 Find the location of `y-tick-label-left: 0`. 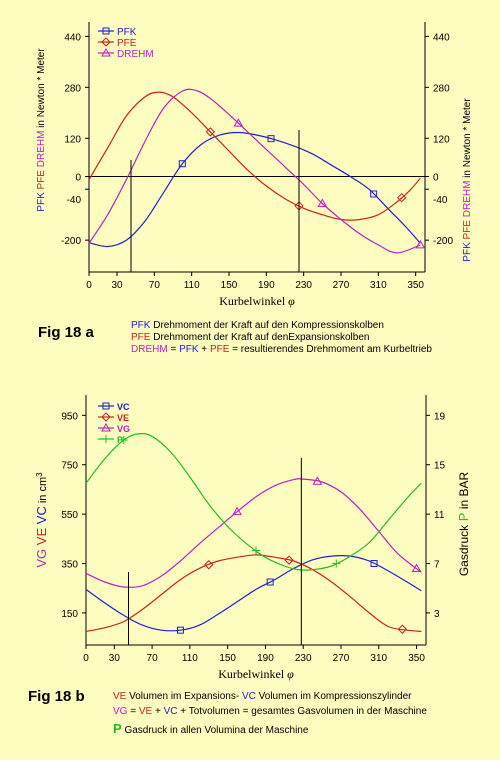

y-tick-label-left: 0 is located at coordinates (78, 177).